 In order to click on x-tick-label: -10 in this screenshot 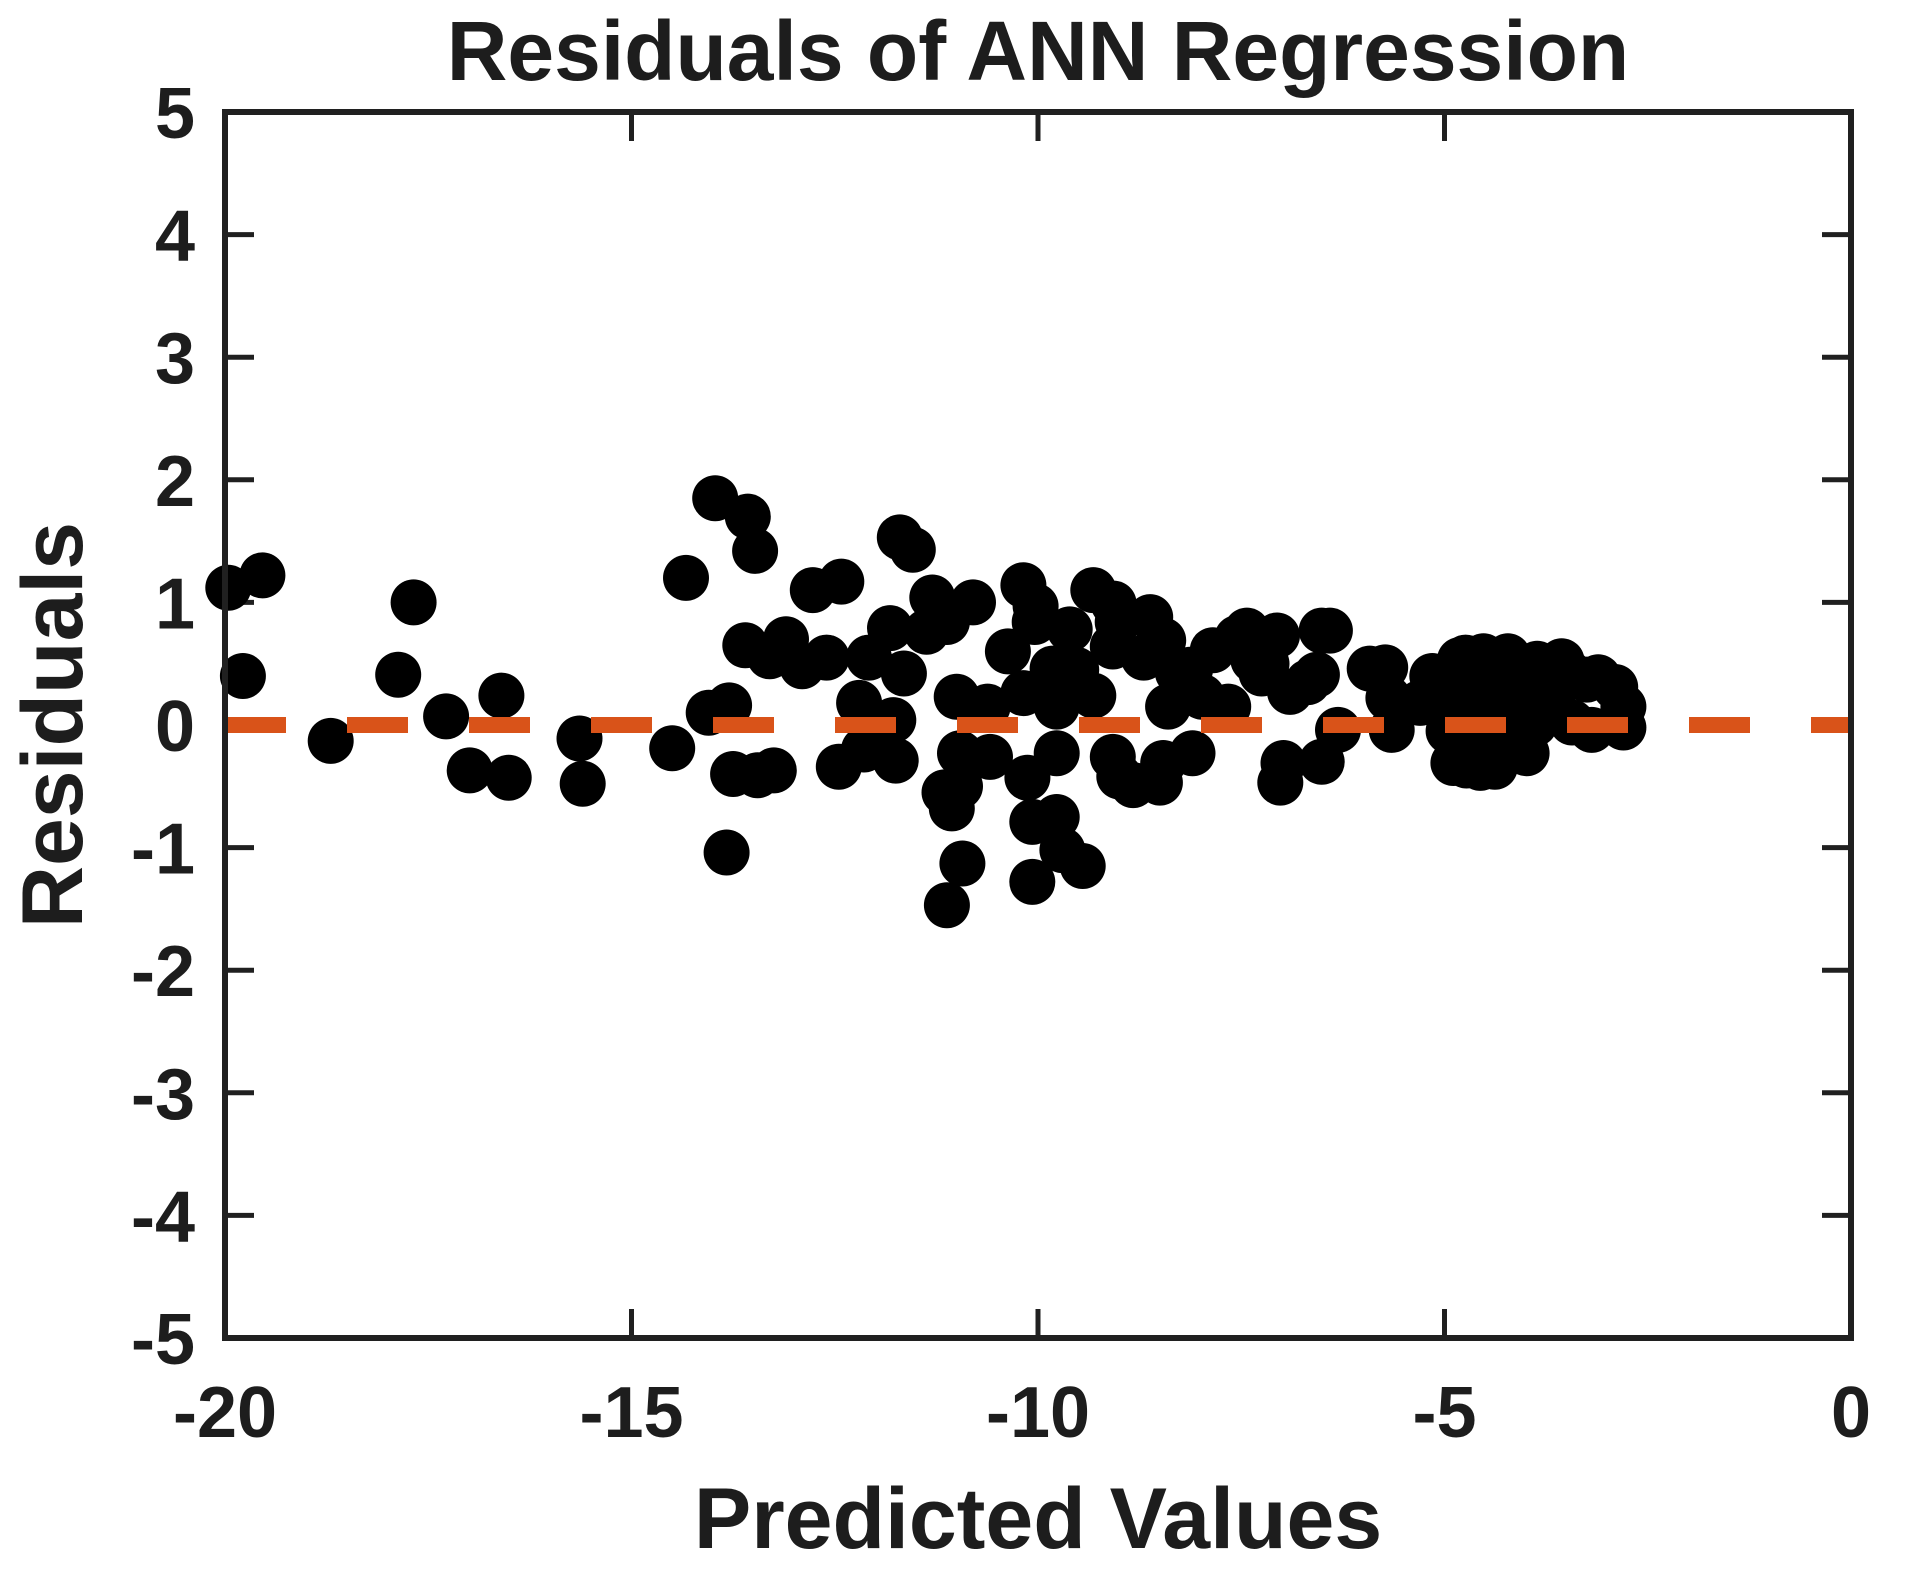, I will do `click(1038, 1413)`.